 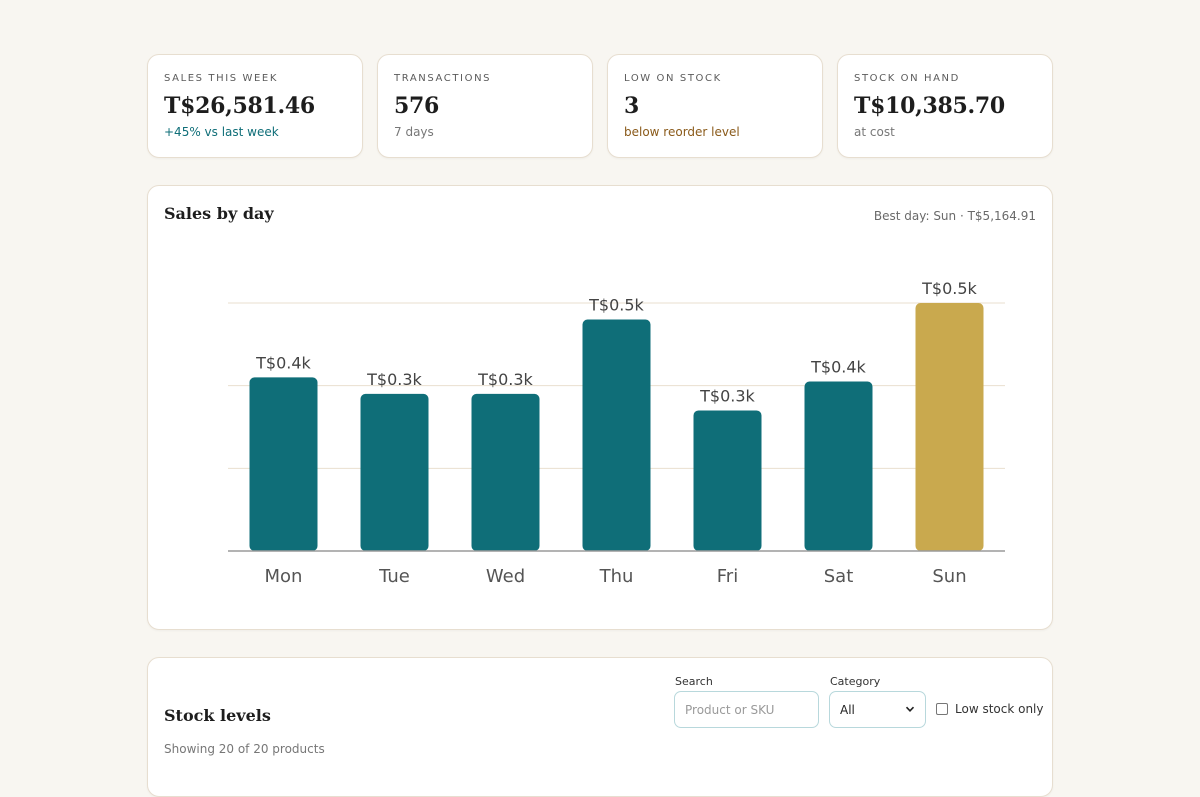 I want to click on kpi-label: LOW ON STOCK, so click(x=673, y=78).